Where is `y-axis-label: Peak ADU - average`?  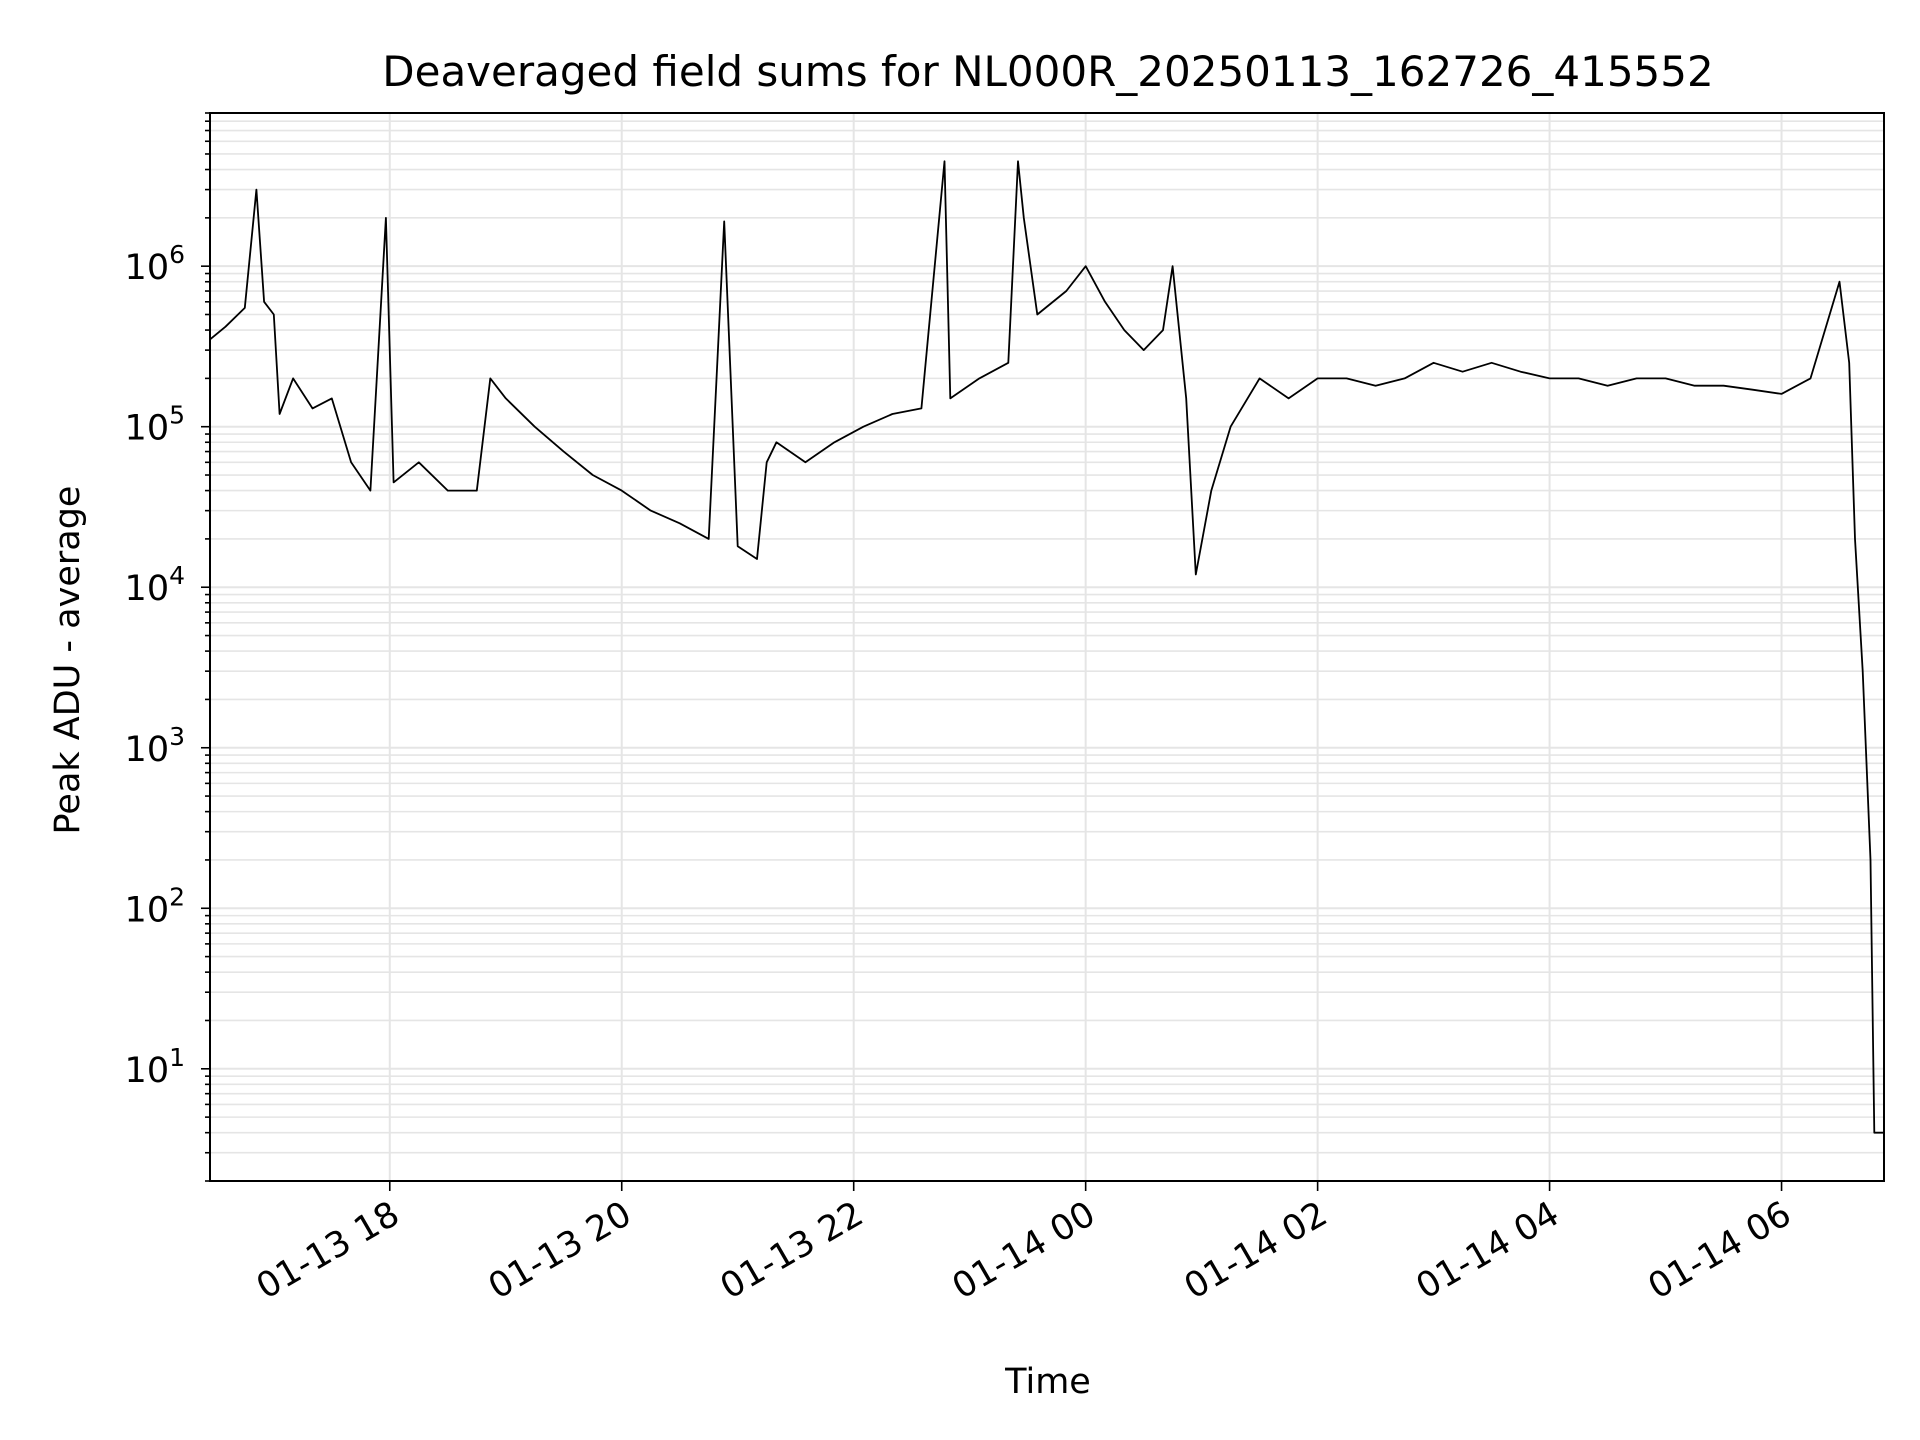 y-axis-label: Peak ADU - average is located at coordinates (68, 660).